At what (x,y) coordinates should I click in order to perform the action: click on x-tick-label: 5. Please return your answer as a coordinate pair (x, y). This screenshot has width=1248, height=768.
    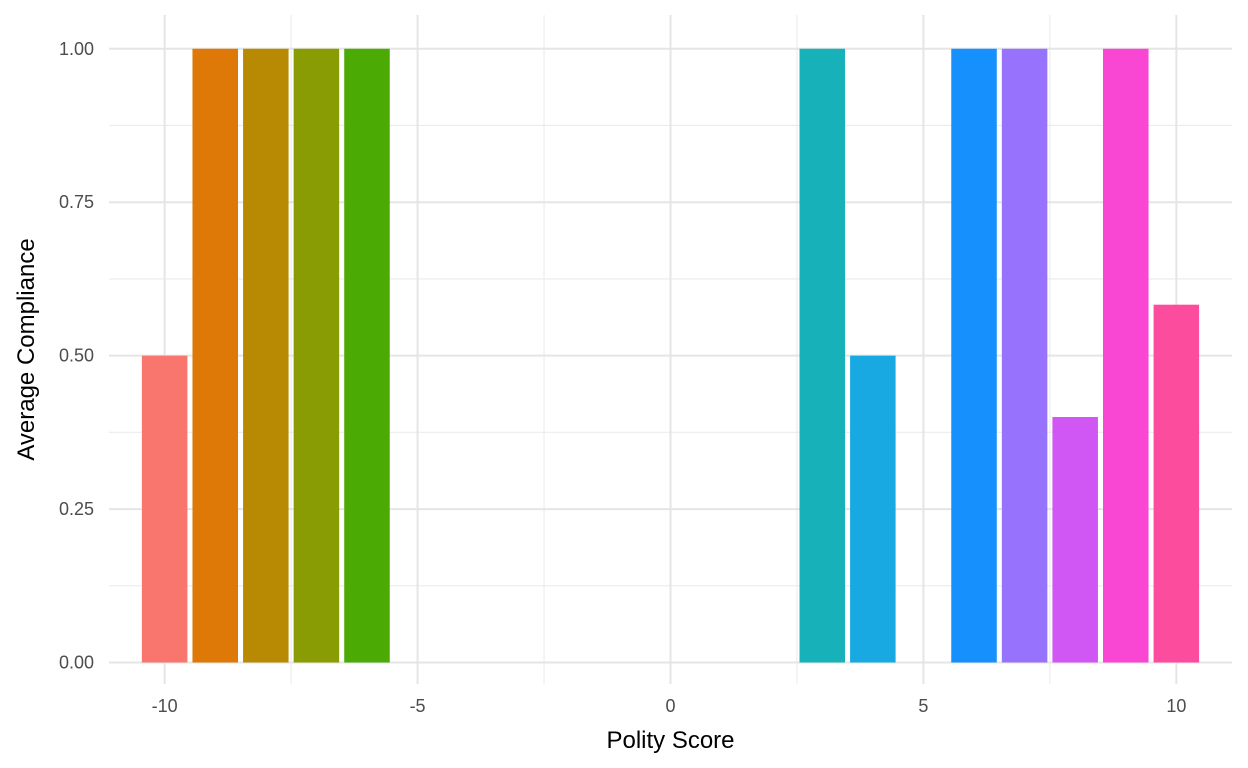
    Looking at the image, I should click on (923, 706).